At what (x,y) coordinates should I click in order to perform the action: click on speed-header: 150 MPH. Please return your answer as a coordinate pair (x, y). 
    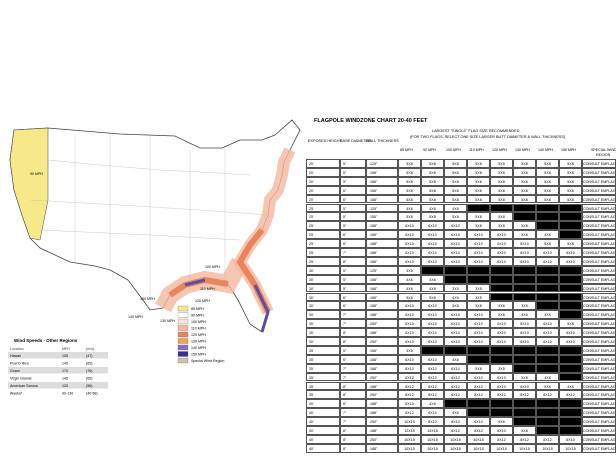
    Looking at the image, I should click on (568, 150).